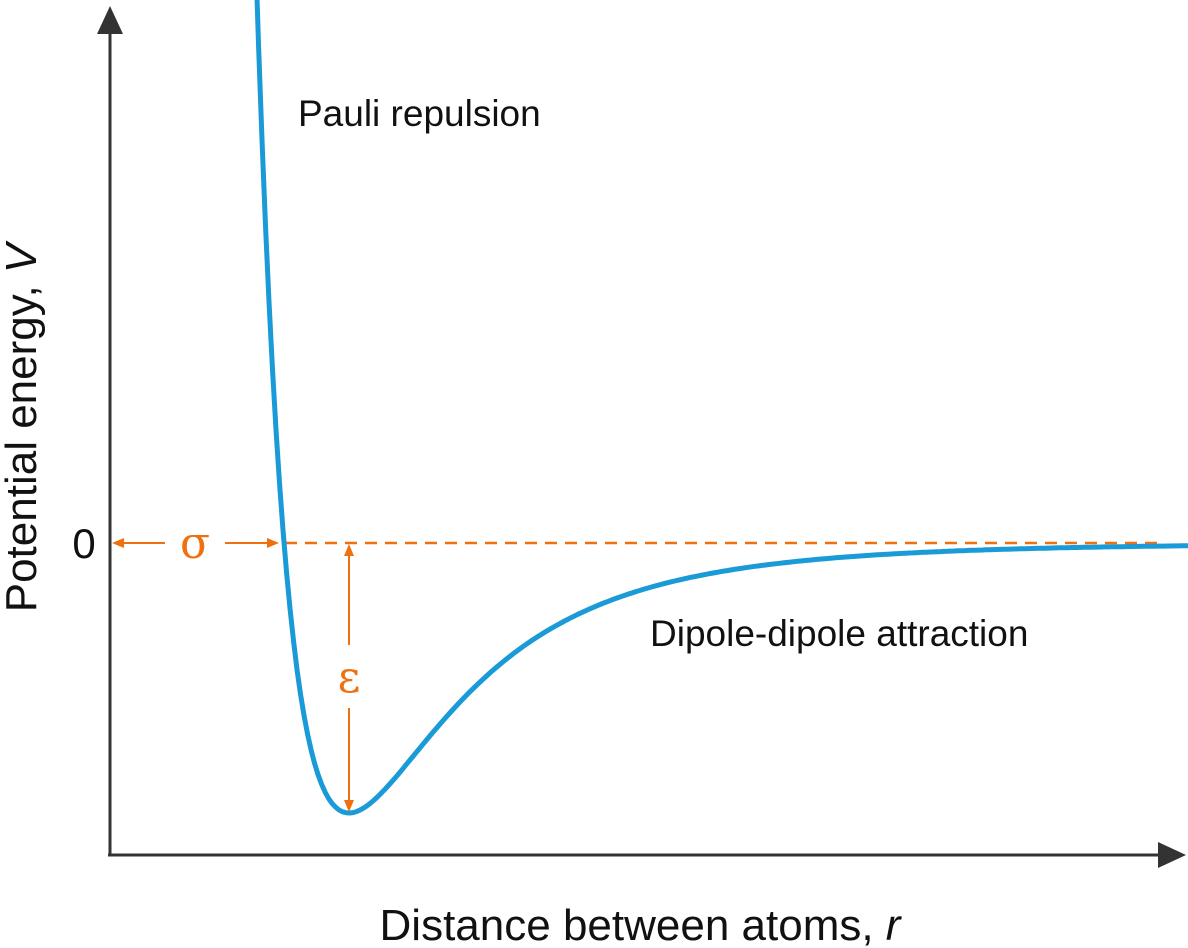 This screenshot has width=1188, height=948. What do you see at coordinates (110, 20) in the screenshot?
I see `y-axis-arrowhead` at bounding box center [110, 20].